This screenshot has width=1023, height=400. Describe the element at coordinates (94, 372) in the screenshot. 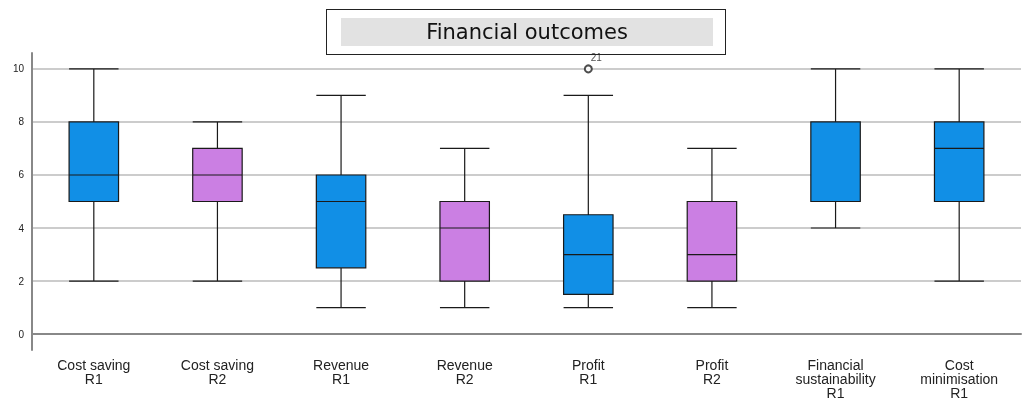

I see `x-tick-label: Cost saving R1` at that location.